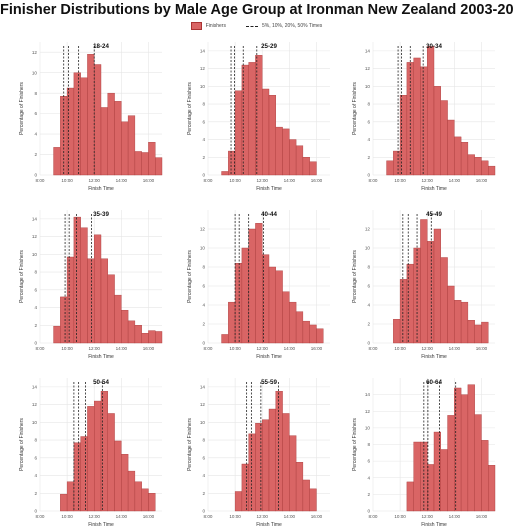  What do you see at coordinates (269, 214) in the screenshot?
I see `panel-title: 40-44` at bounding box center [269, 214].